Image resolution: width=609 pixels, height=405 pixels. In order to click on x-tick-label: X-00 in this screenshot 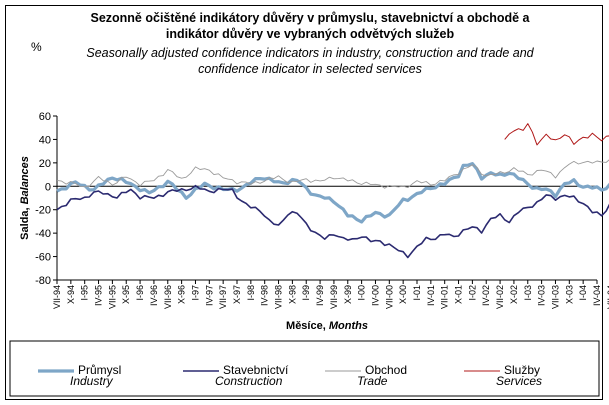, I will do `click(403, 294)`.